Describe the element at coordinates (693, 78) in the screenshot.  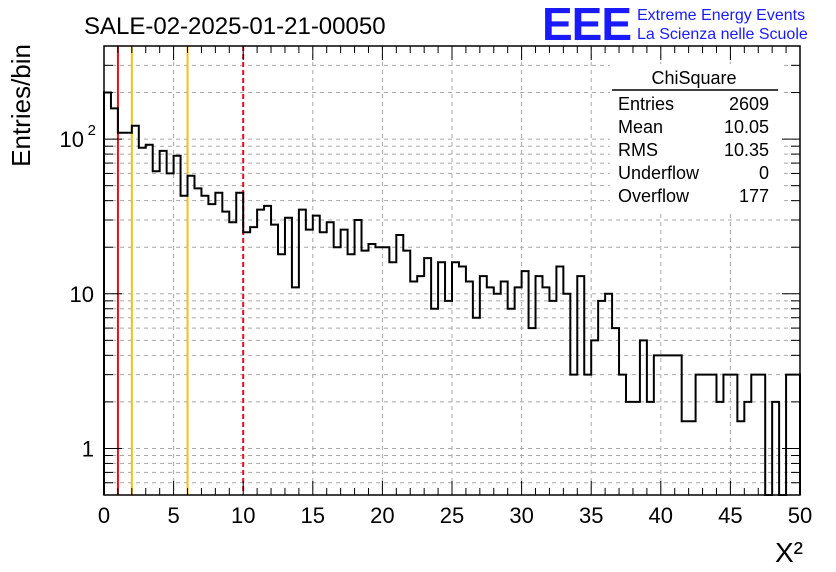
I see `stats-title: ChiSquare` at that location.